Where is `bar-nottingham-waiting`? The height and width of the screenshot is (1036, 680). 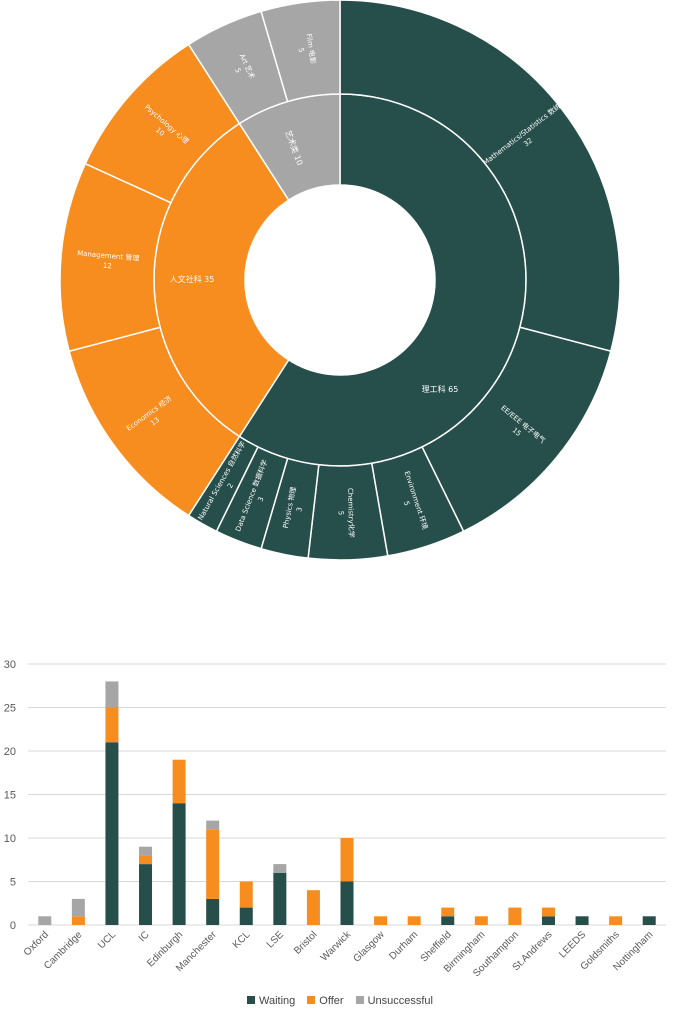
bar-nottingham-waiting is located at coordinates (649, 920).